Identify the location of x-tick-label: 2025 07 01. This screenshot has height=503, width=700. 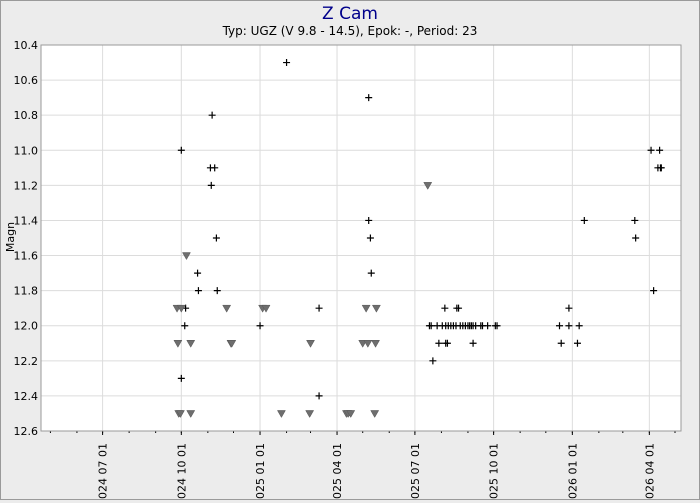
(415, 471).